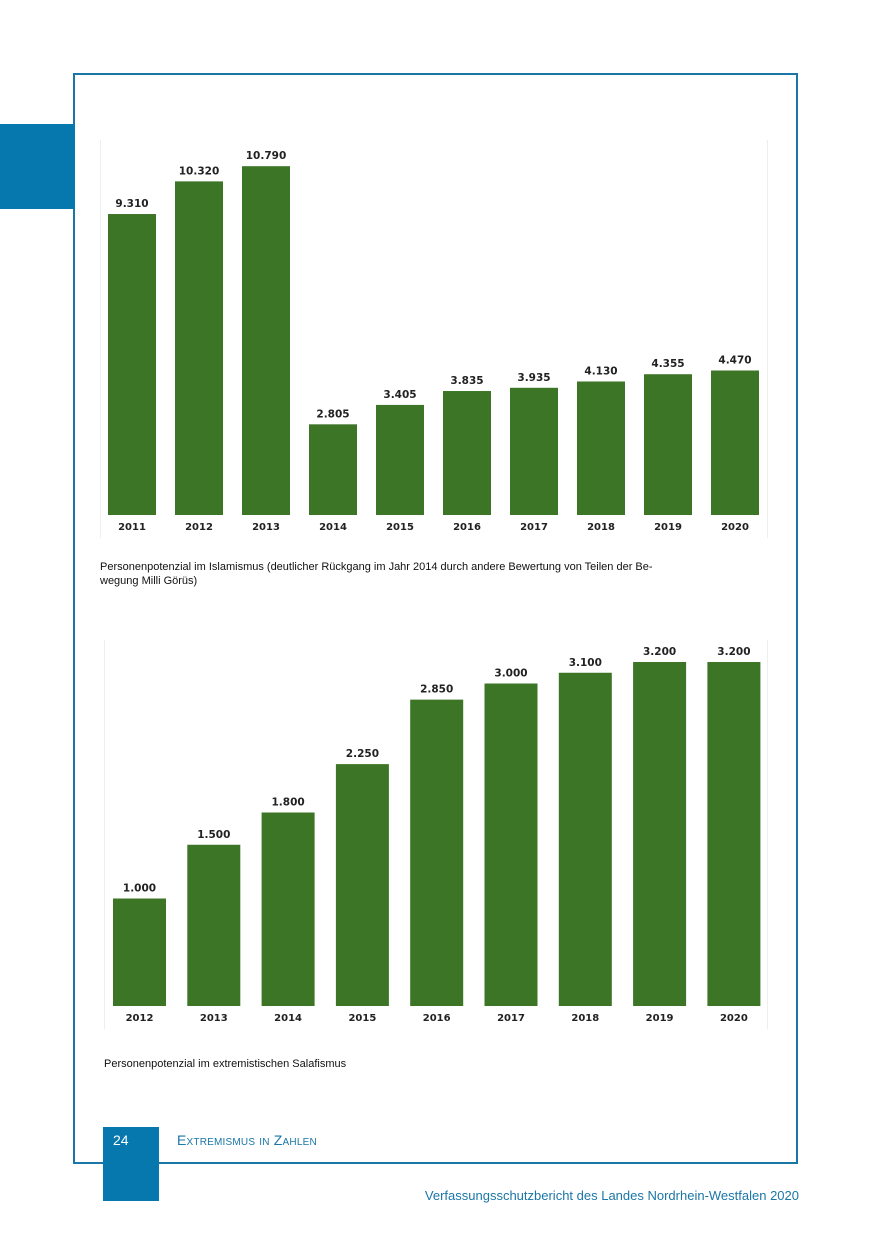  Describe the element at coordinates (121, 1140) in the screenshot. I see `page-number: 24` at that location.